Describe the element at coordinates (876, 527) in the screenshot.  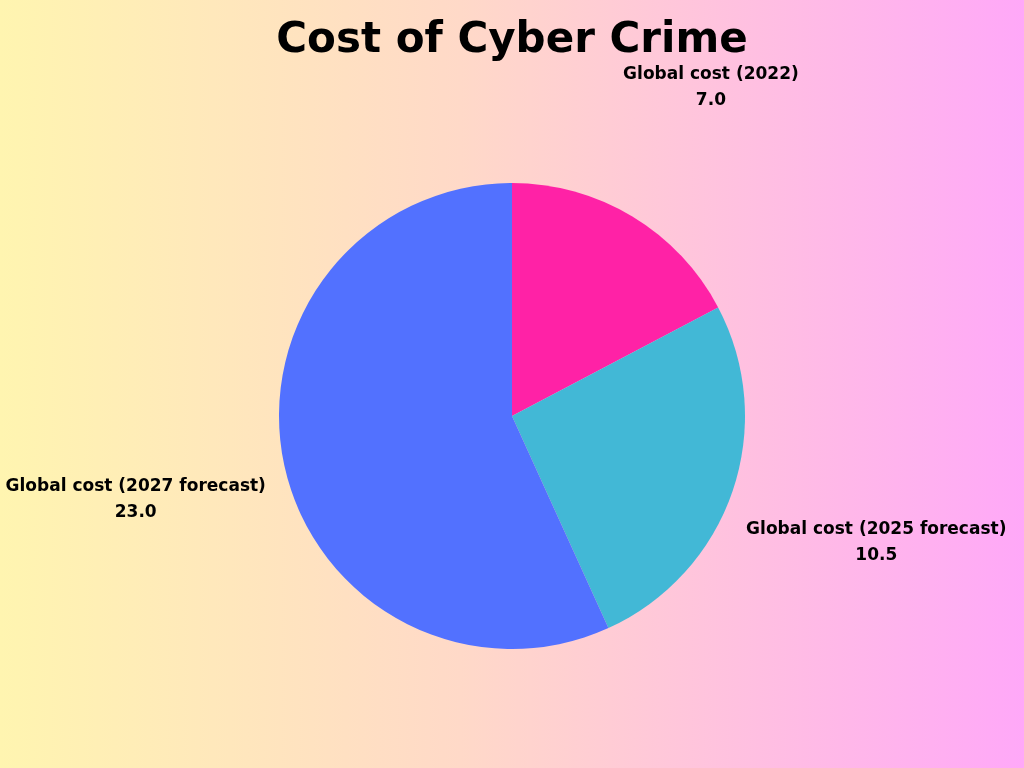
I see `slice-label: Global cost (2025 forecast)` at that location.